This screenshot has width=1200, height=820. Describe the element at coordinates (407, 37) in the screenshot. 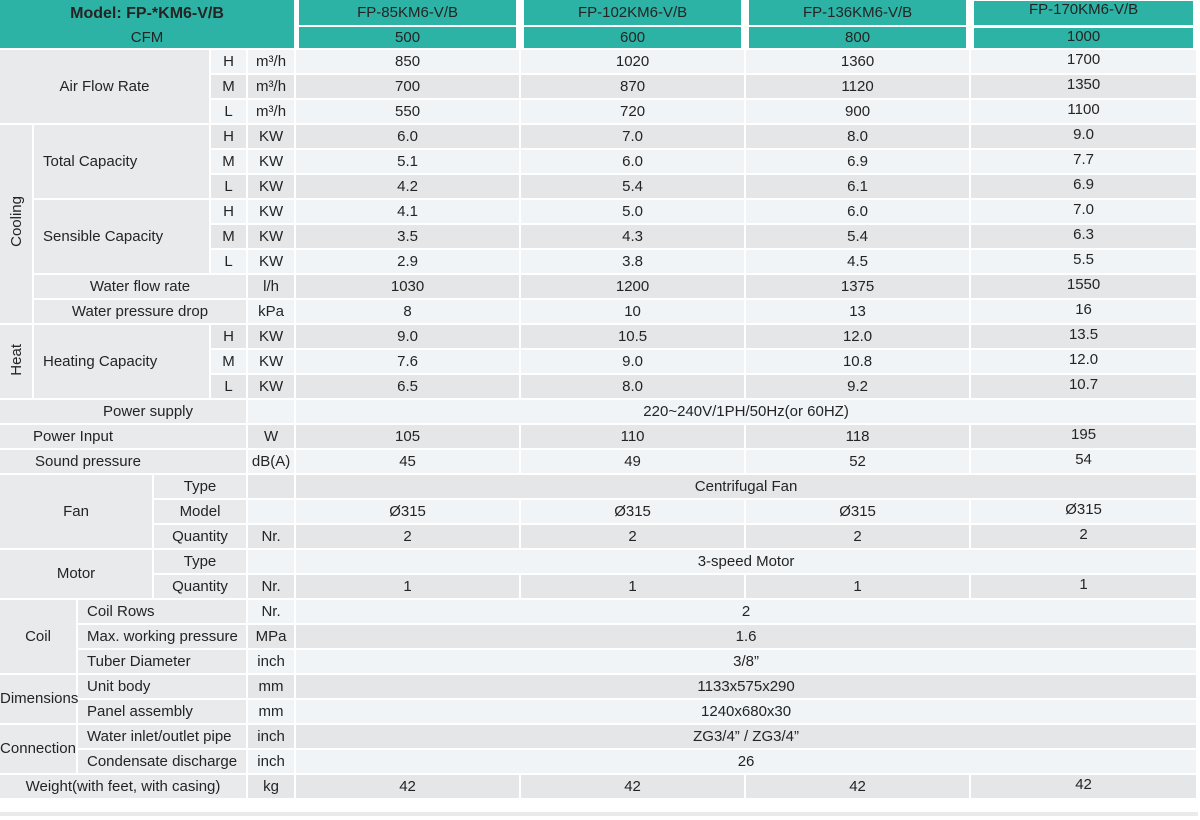

I see `cfm-value: 500` at that location.